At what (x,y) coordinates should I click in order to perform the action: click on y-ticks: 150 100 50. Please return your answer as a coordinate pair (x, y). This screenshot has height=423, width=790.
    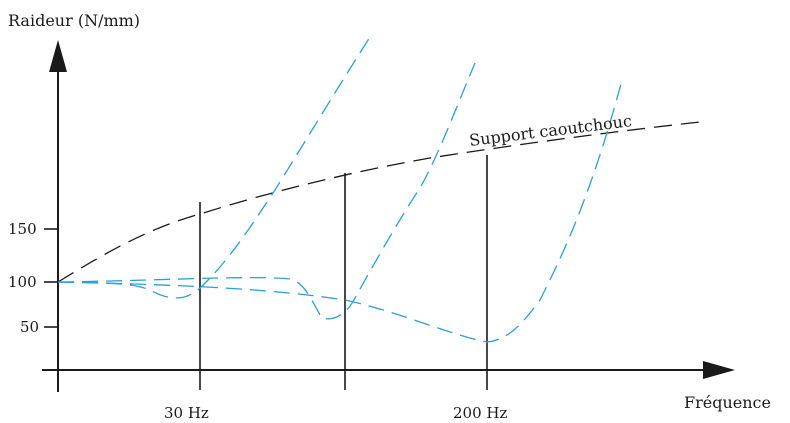
    Looking at the image, I should click on (33, 278).